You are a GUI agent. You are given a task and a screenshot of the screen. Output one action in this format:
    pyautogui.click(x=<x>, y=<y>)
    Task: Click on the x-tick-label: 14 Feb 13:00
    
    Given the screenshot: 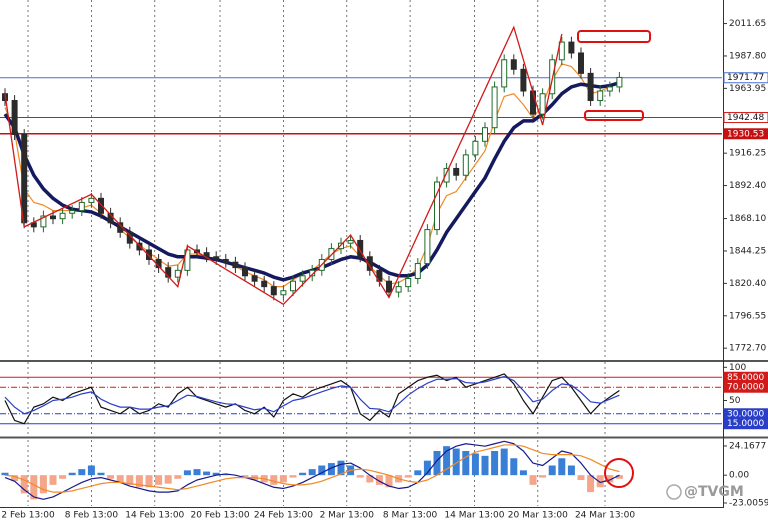 What is the action you would take?
    pyautogui.click(x=154, y=516)
    